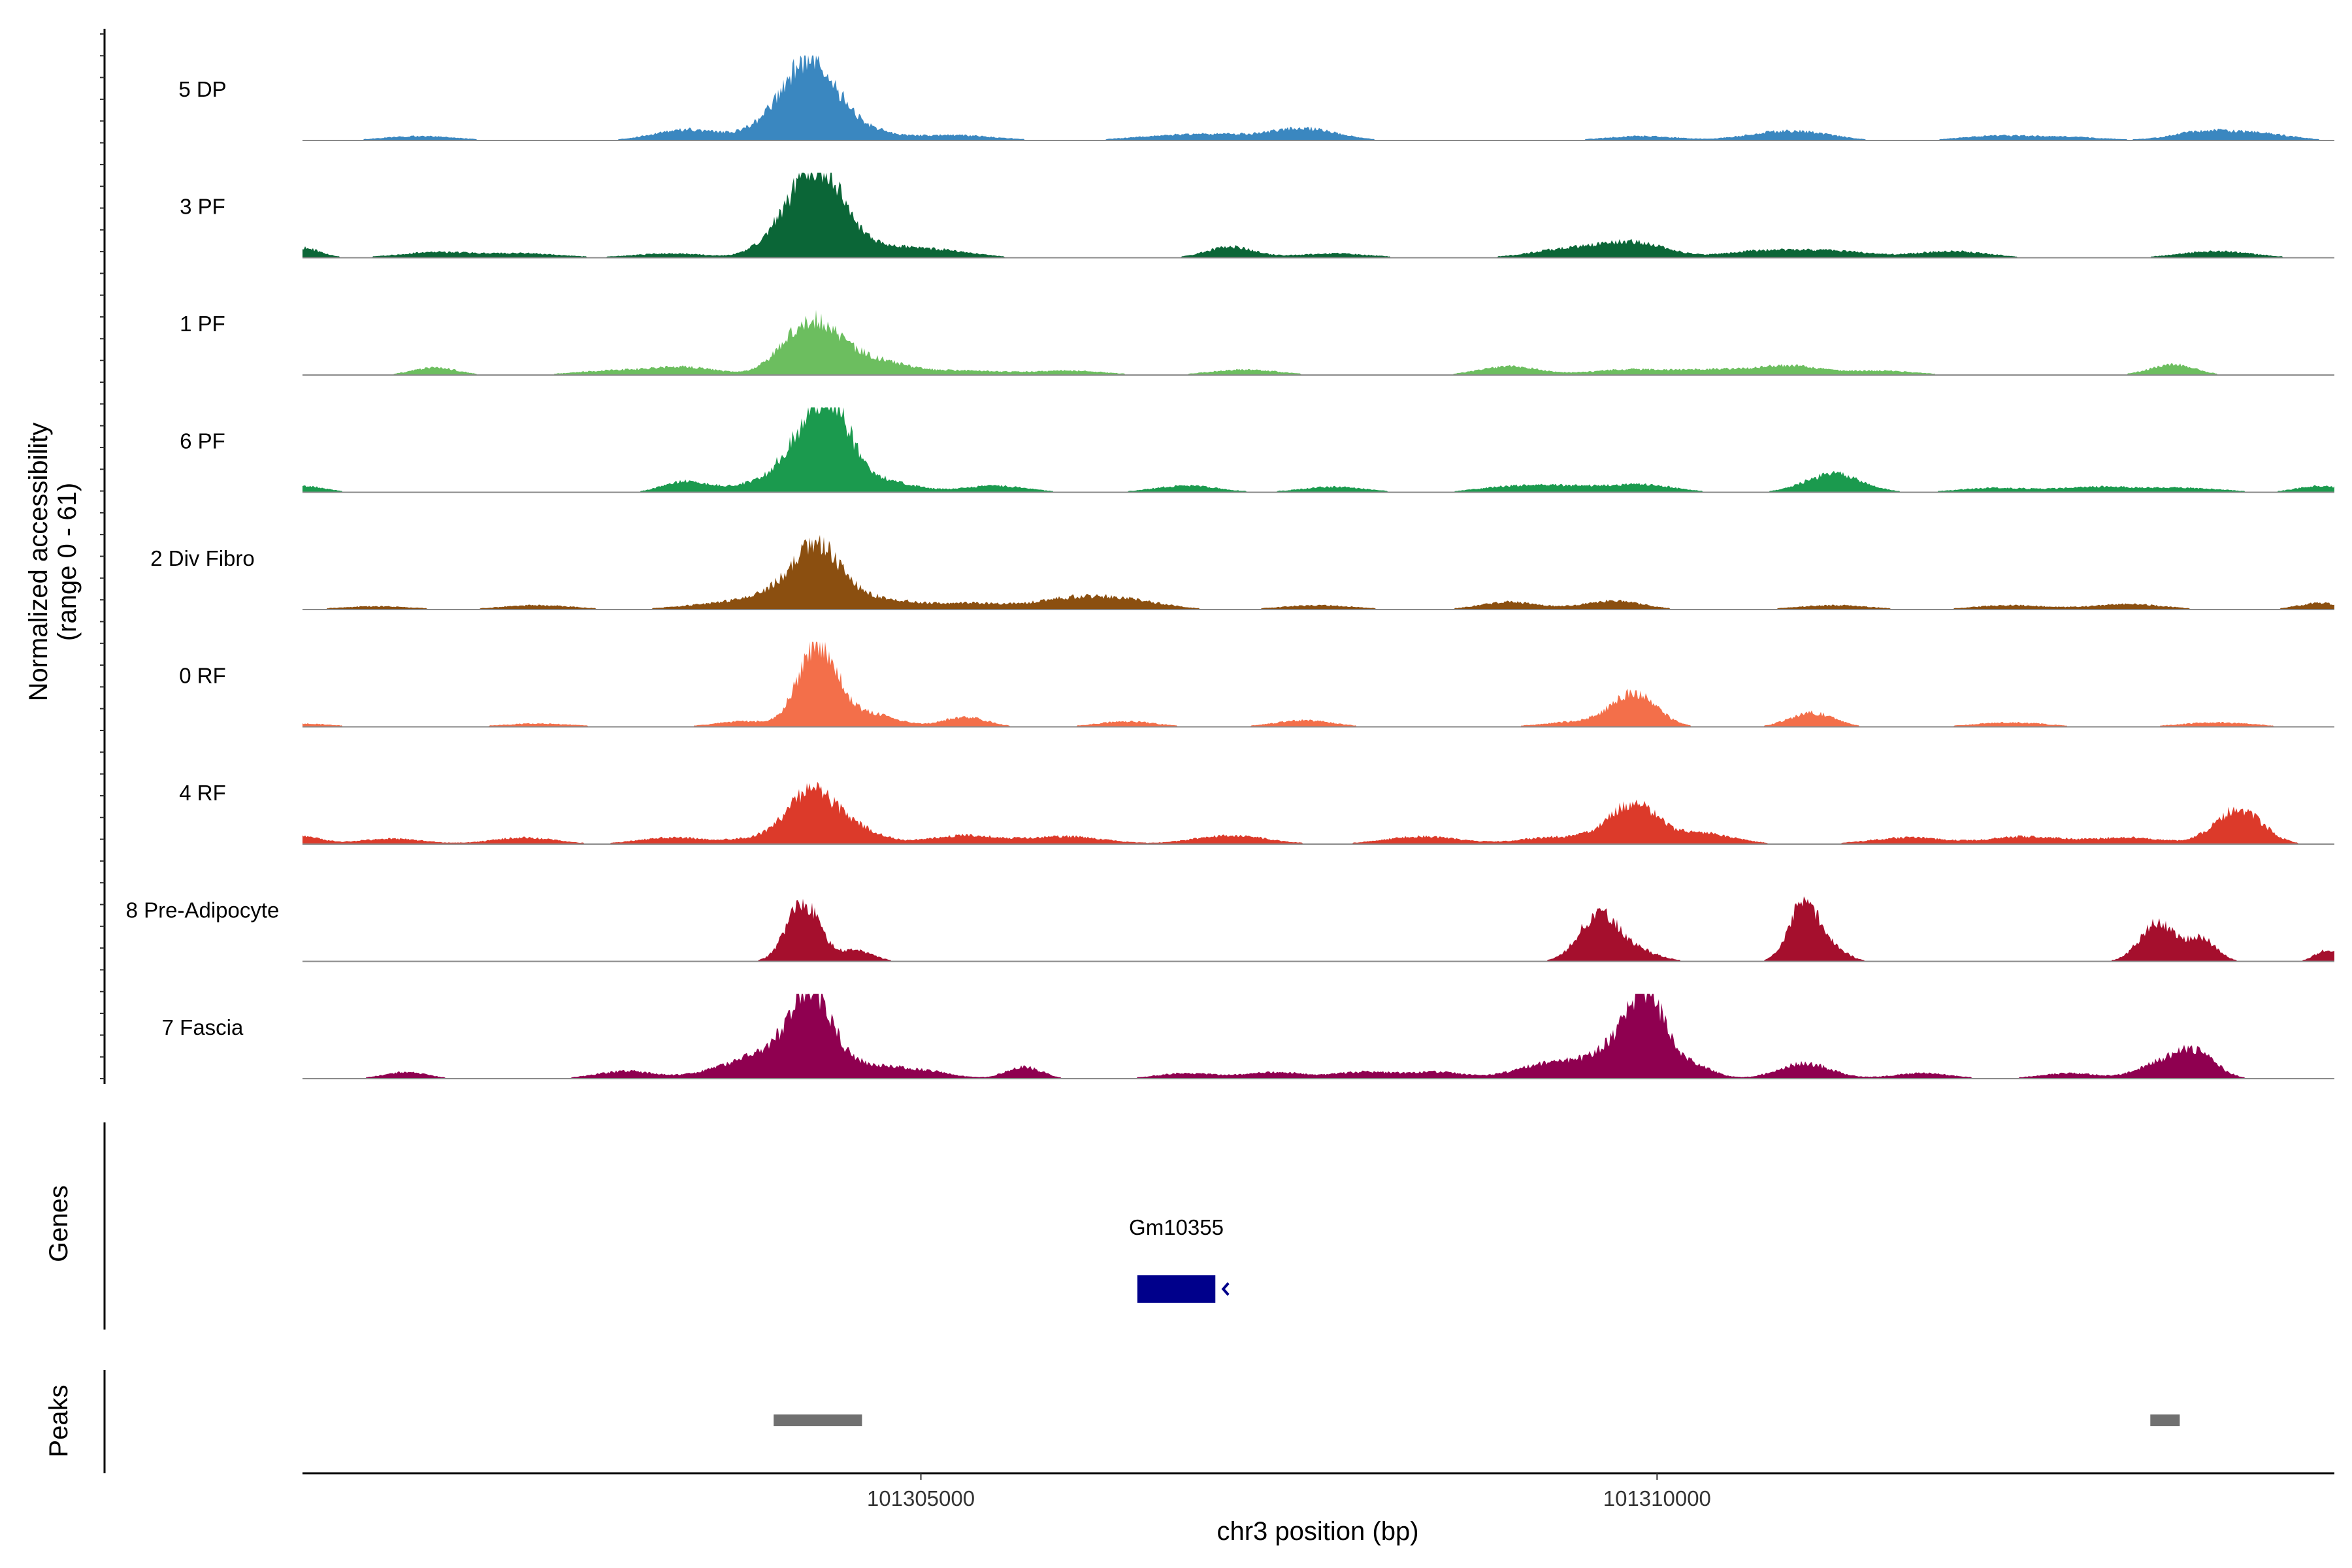 The width and height of the screenshot is (2352, 1568). I want to click on gene-body, so click(1176, 1289).